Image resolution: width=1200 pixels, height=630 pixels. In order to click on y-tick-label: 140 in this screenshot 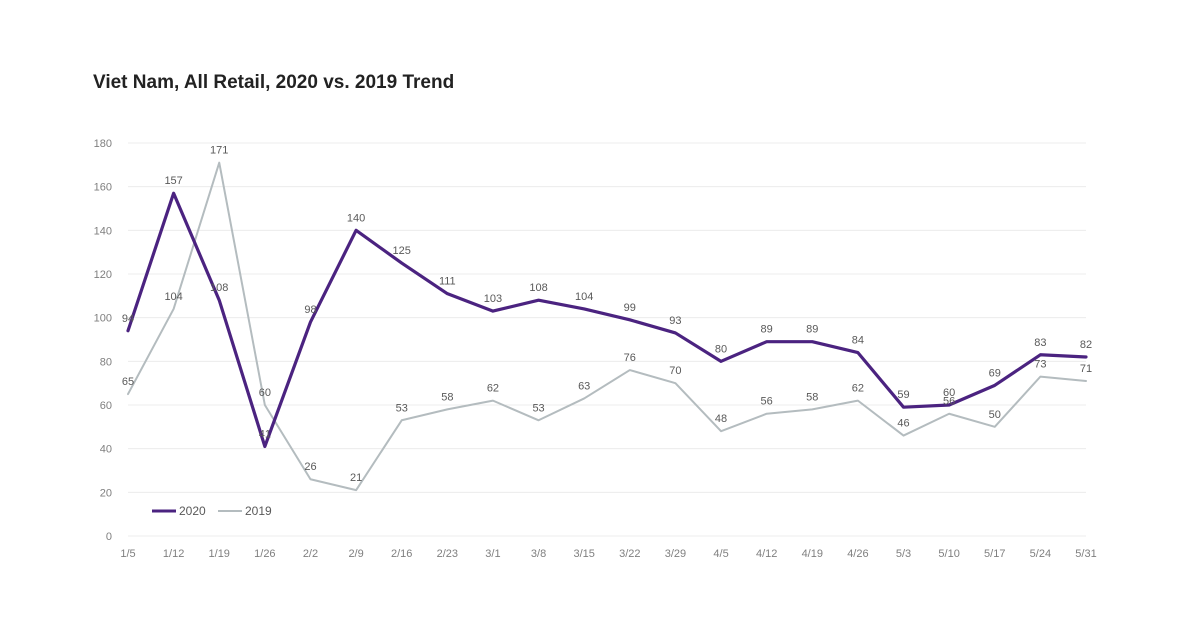, I will do `click(103, 231)`.